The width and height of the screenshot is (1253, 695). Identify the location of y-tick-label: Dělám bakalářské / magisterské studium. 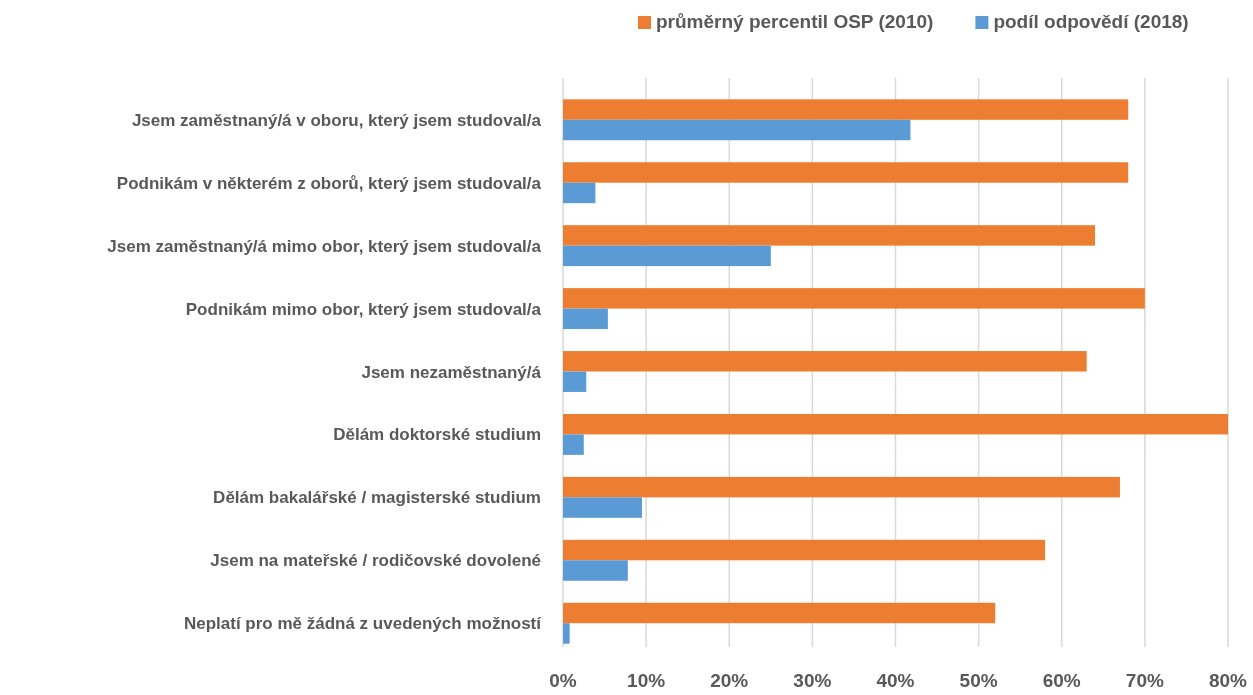
(377, 498).